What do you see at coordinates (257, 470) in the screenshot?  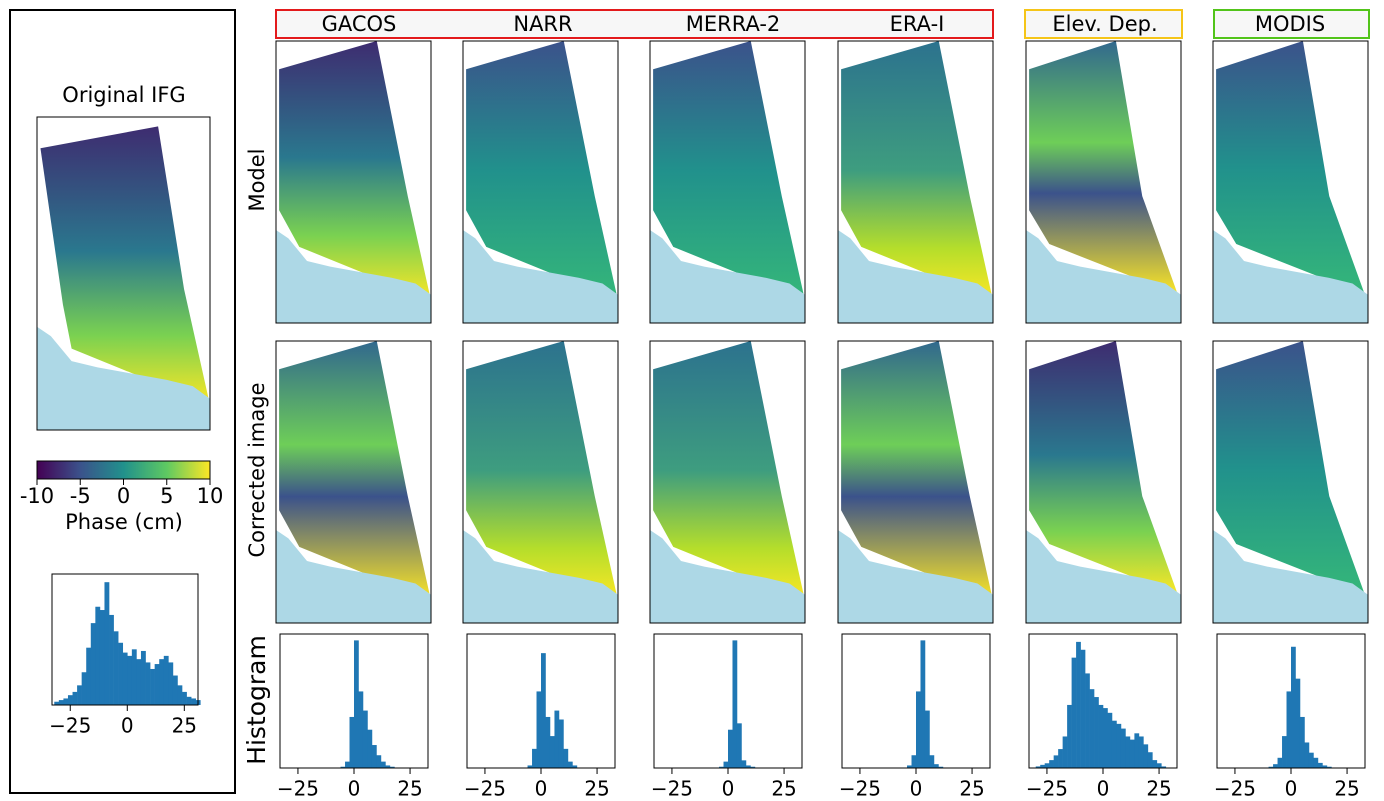 I see `row-label: Corrected image` at bounding box center [257, 470].